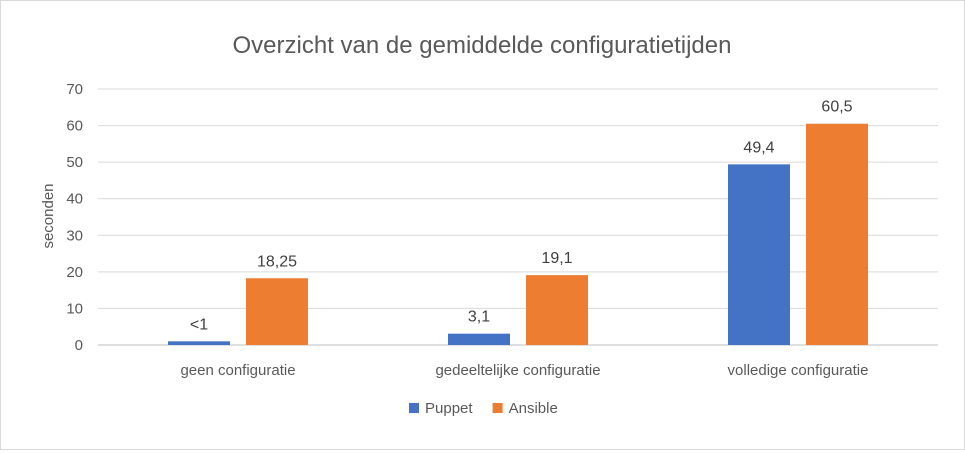 This screenshot has width=965, height=454. Describe the element at coordinates (79, 345) in the screenshot. I see `y-tick-label: 0` at that location.